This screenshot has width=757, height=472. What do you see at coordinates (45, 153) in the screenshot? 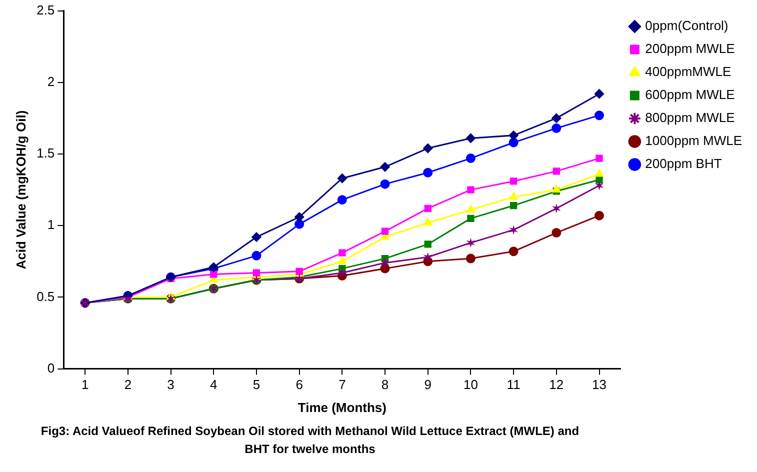
I see `y-tick-label: 1.5` at bounding box center [45, 153].